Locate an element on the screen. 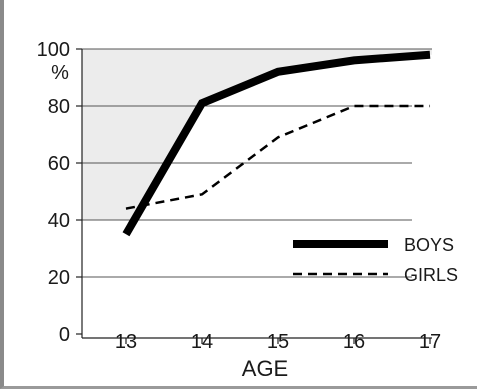 Image resolution: width=477 pixels, height=389 pixels. x-tick-label-13: 13 is located at coordinates (126, 342).